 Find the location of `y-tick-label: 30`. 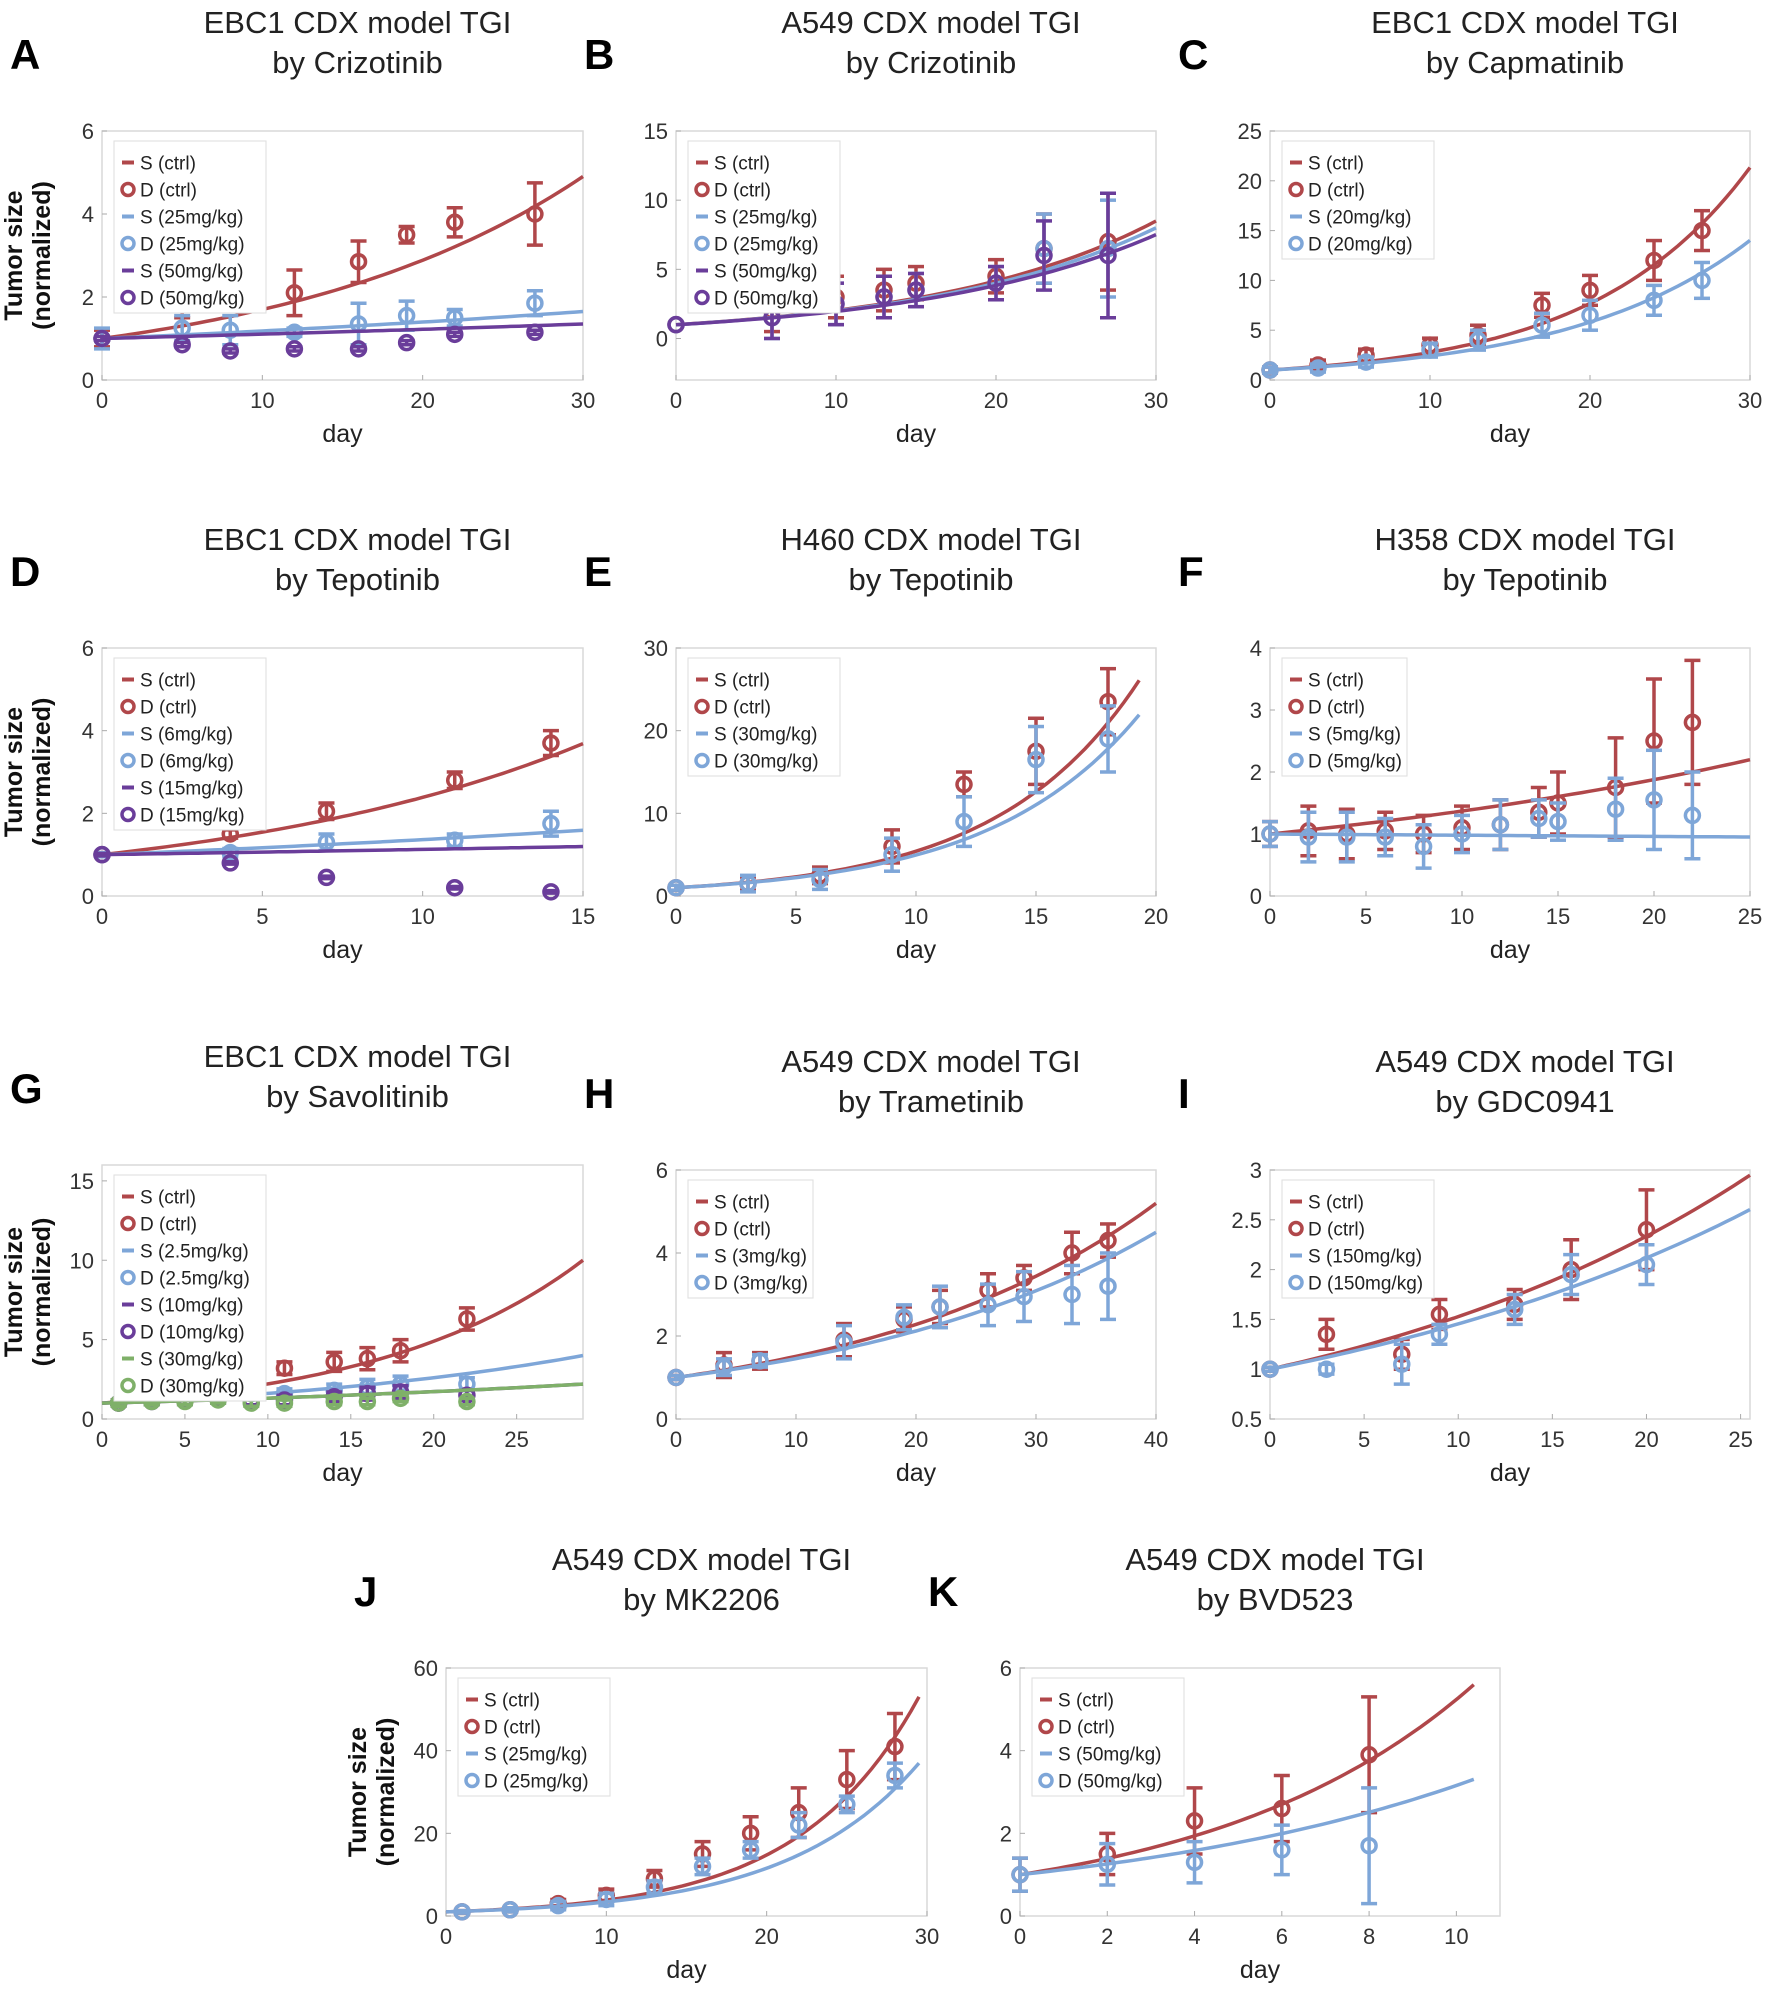

y-tick-label: 30 is located at coordinates (656, 648).